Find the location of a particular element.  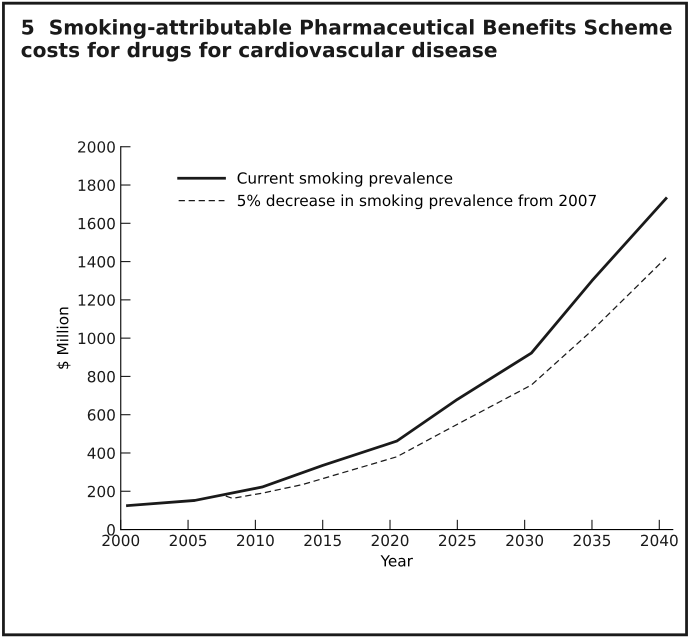

y-tick-label: 800 is located at coordinates (101, 376).